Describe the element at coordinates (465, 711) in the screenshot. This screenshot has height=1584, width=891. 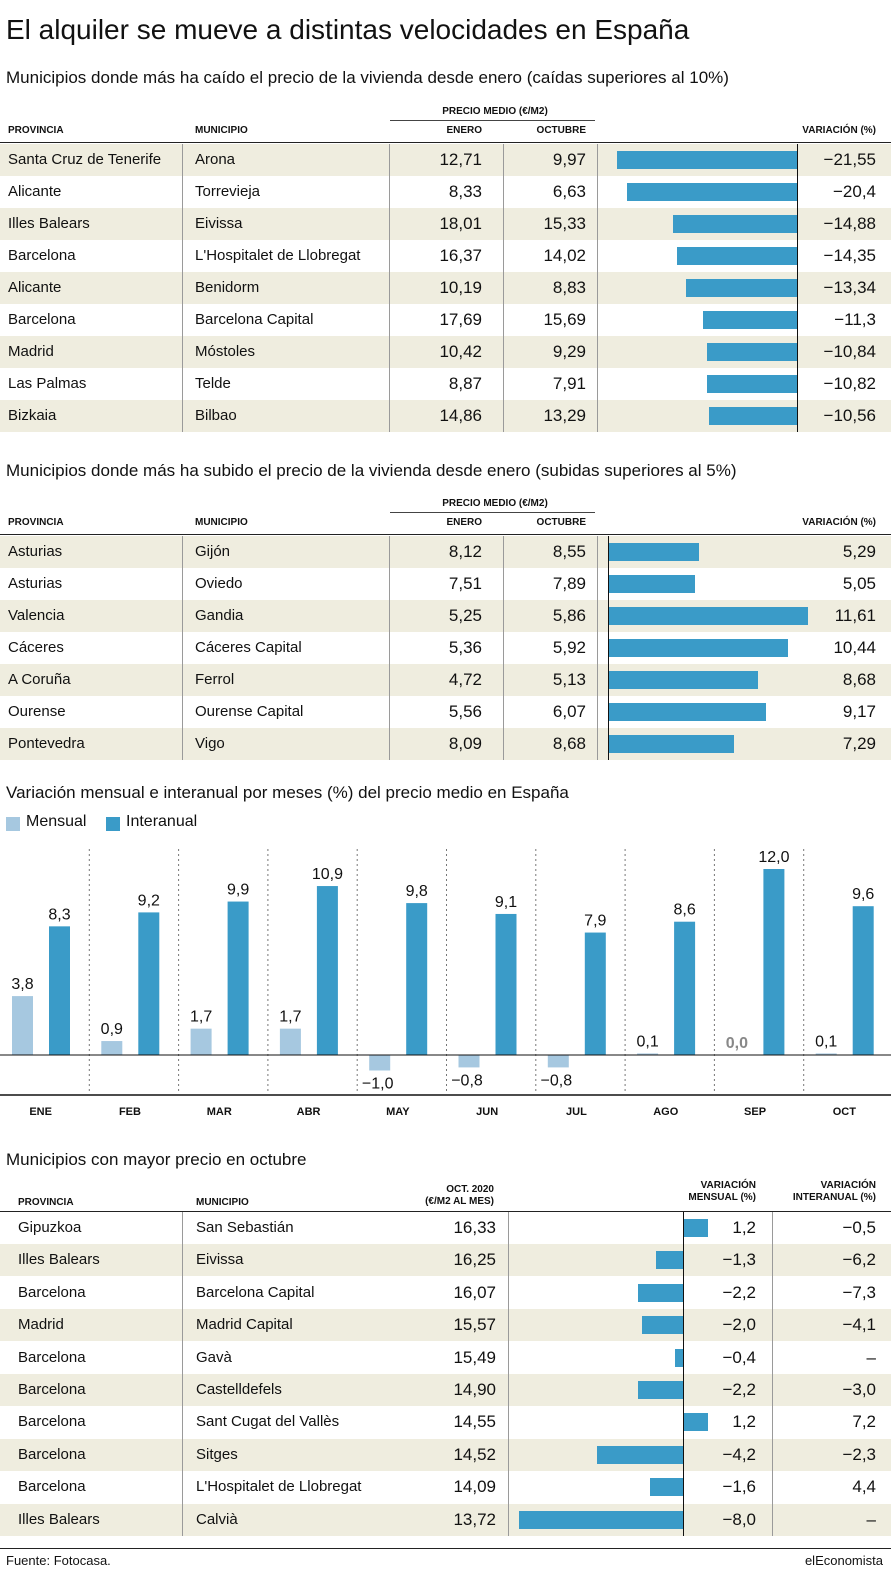
I see `enero-cell: 5,56` at that location.